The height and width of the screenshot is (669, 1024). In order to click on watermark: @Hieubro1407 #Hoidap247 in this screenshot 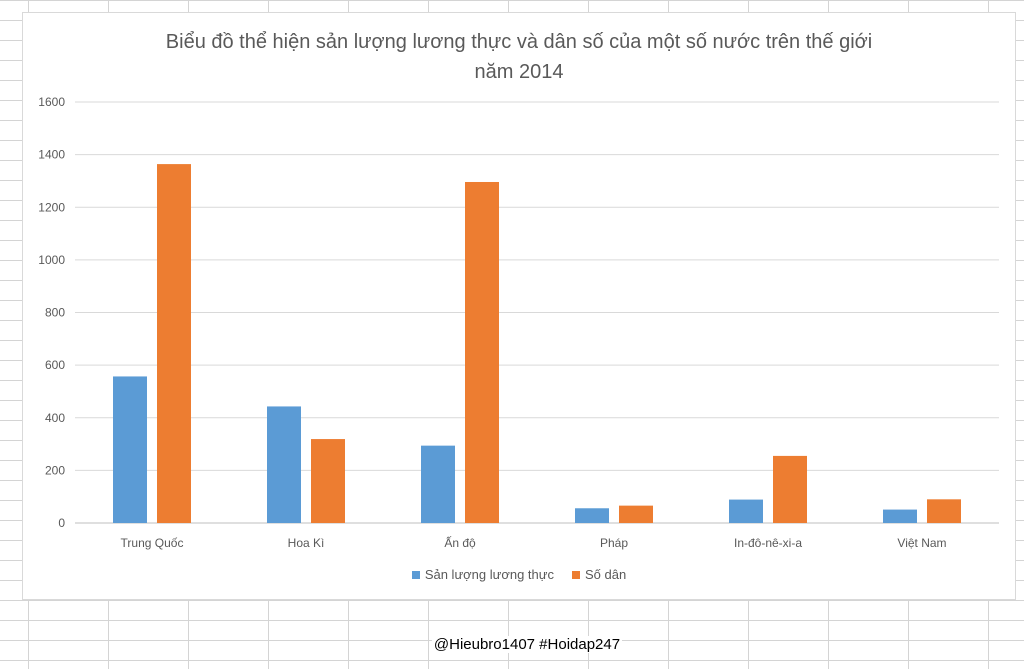, I will do `click(512, 644)`.